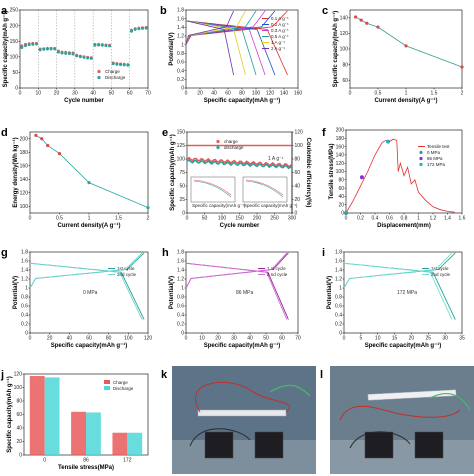 This screenshot has height=476, width=474. What do you see at coordinates (244, 293) in the screenshot?
I see `pressure-annotation: 86 MPa` at bounding box center [244, 293].